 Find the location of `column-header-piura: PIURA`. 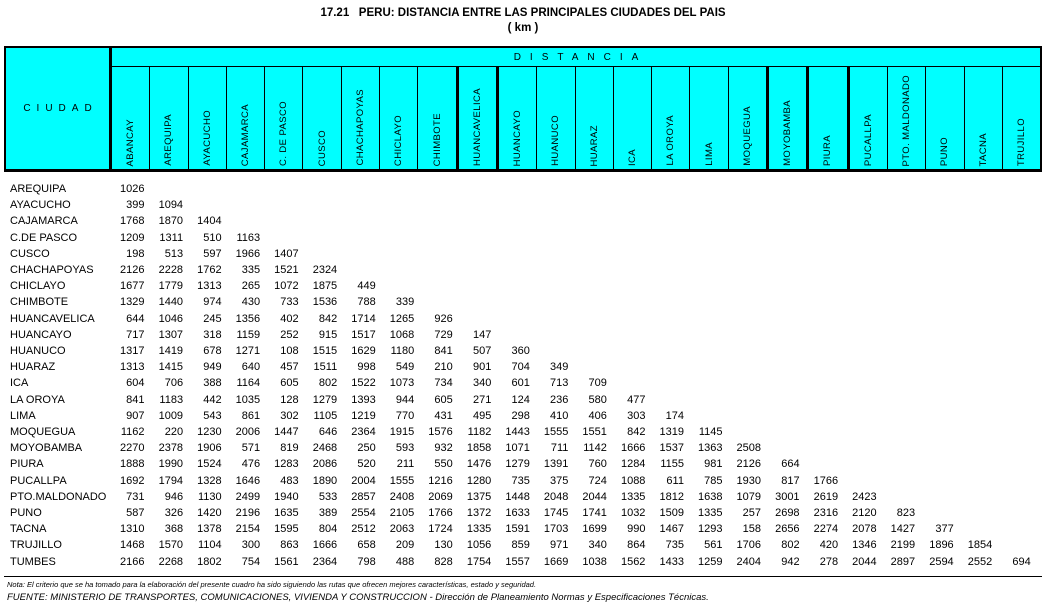

column-header-piura: PIURA is located at coordinates (826, 118).